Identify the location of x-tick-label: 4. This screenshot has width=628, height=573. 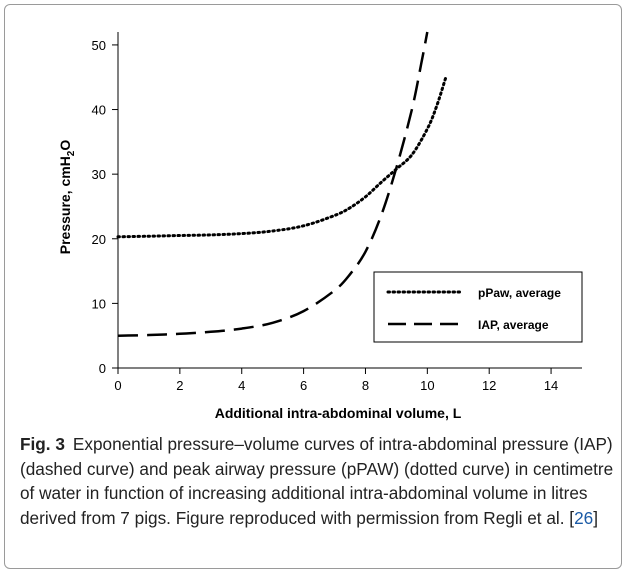
(241, 385).